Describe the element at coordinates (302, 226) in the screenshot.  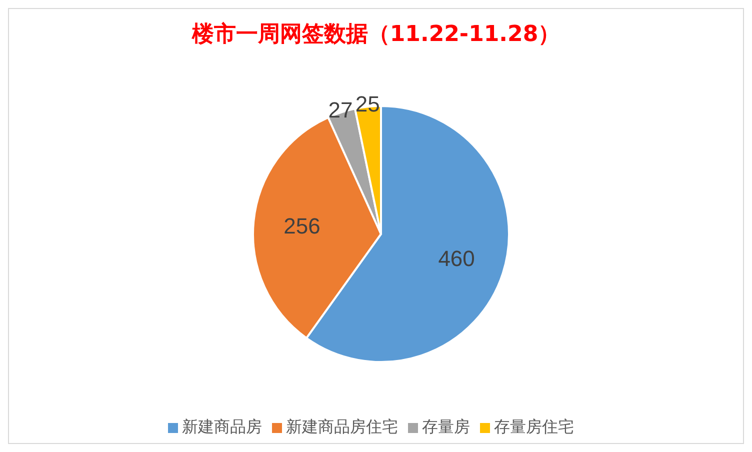
I see `data-label: 256` at that location.